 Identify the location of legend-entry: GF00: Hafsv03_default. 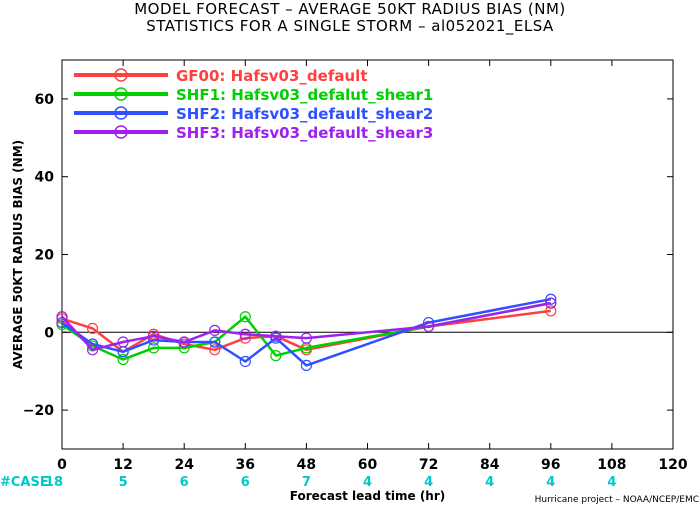
(220, 76).